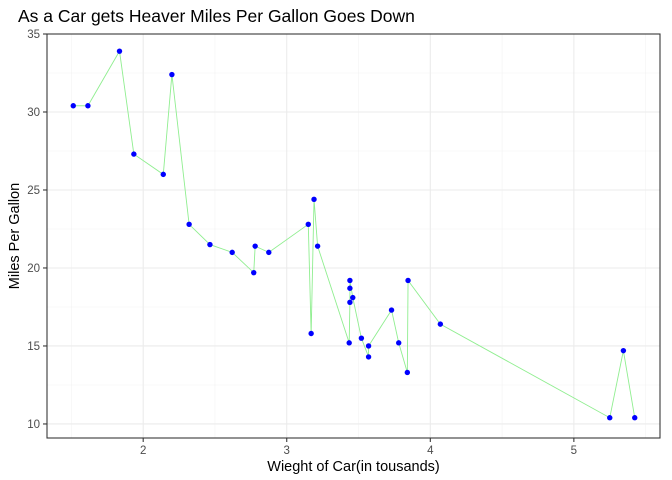  What do you see at coordinates (33, 113) in the screenshot?
I see `y-tick-label: 30` at bounding box center [33, 113].